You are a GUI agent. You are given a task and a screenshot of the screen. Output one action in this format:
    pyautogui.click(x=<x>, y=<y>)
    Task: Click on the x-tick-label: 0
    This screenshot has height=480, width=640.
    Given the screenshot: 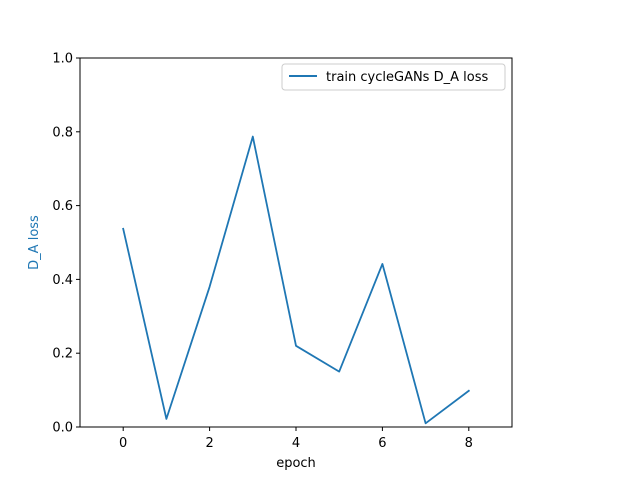 What is the action you would take?
    pyautogui.click(x=123, y=443)
    